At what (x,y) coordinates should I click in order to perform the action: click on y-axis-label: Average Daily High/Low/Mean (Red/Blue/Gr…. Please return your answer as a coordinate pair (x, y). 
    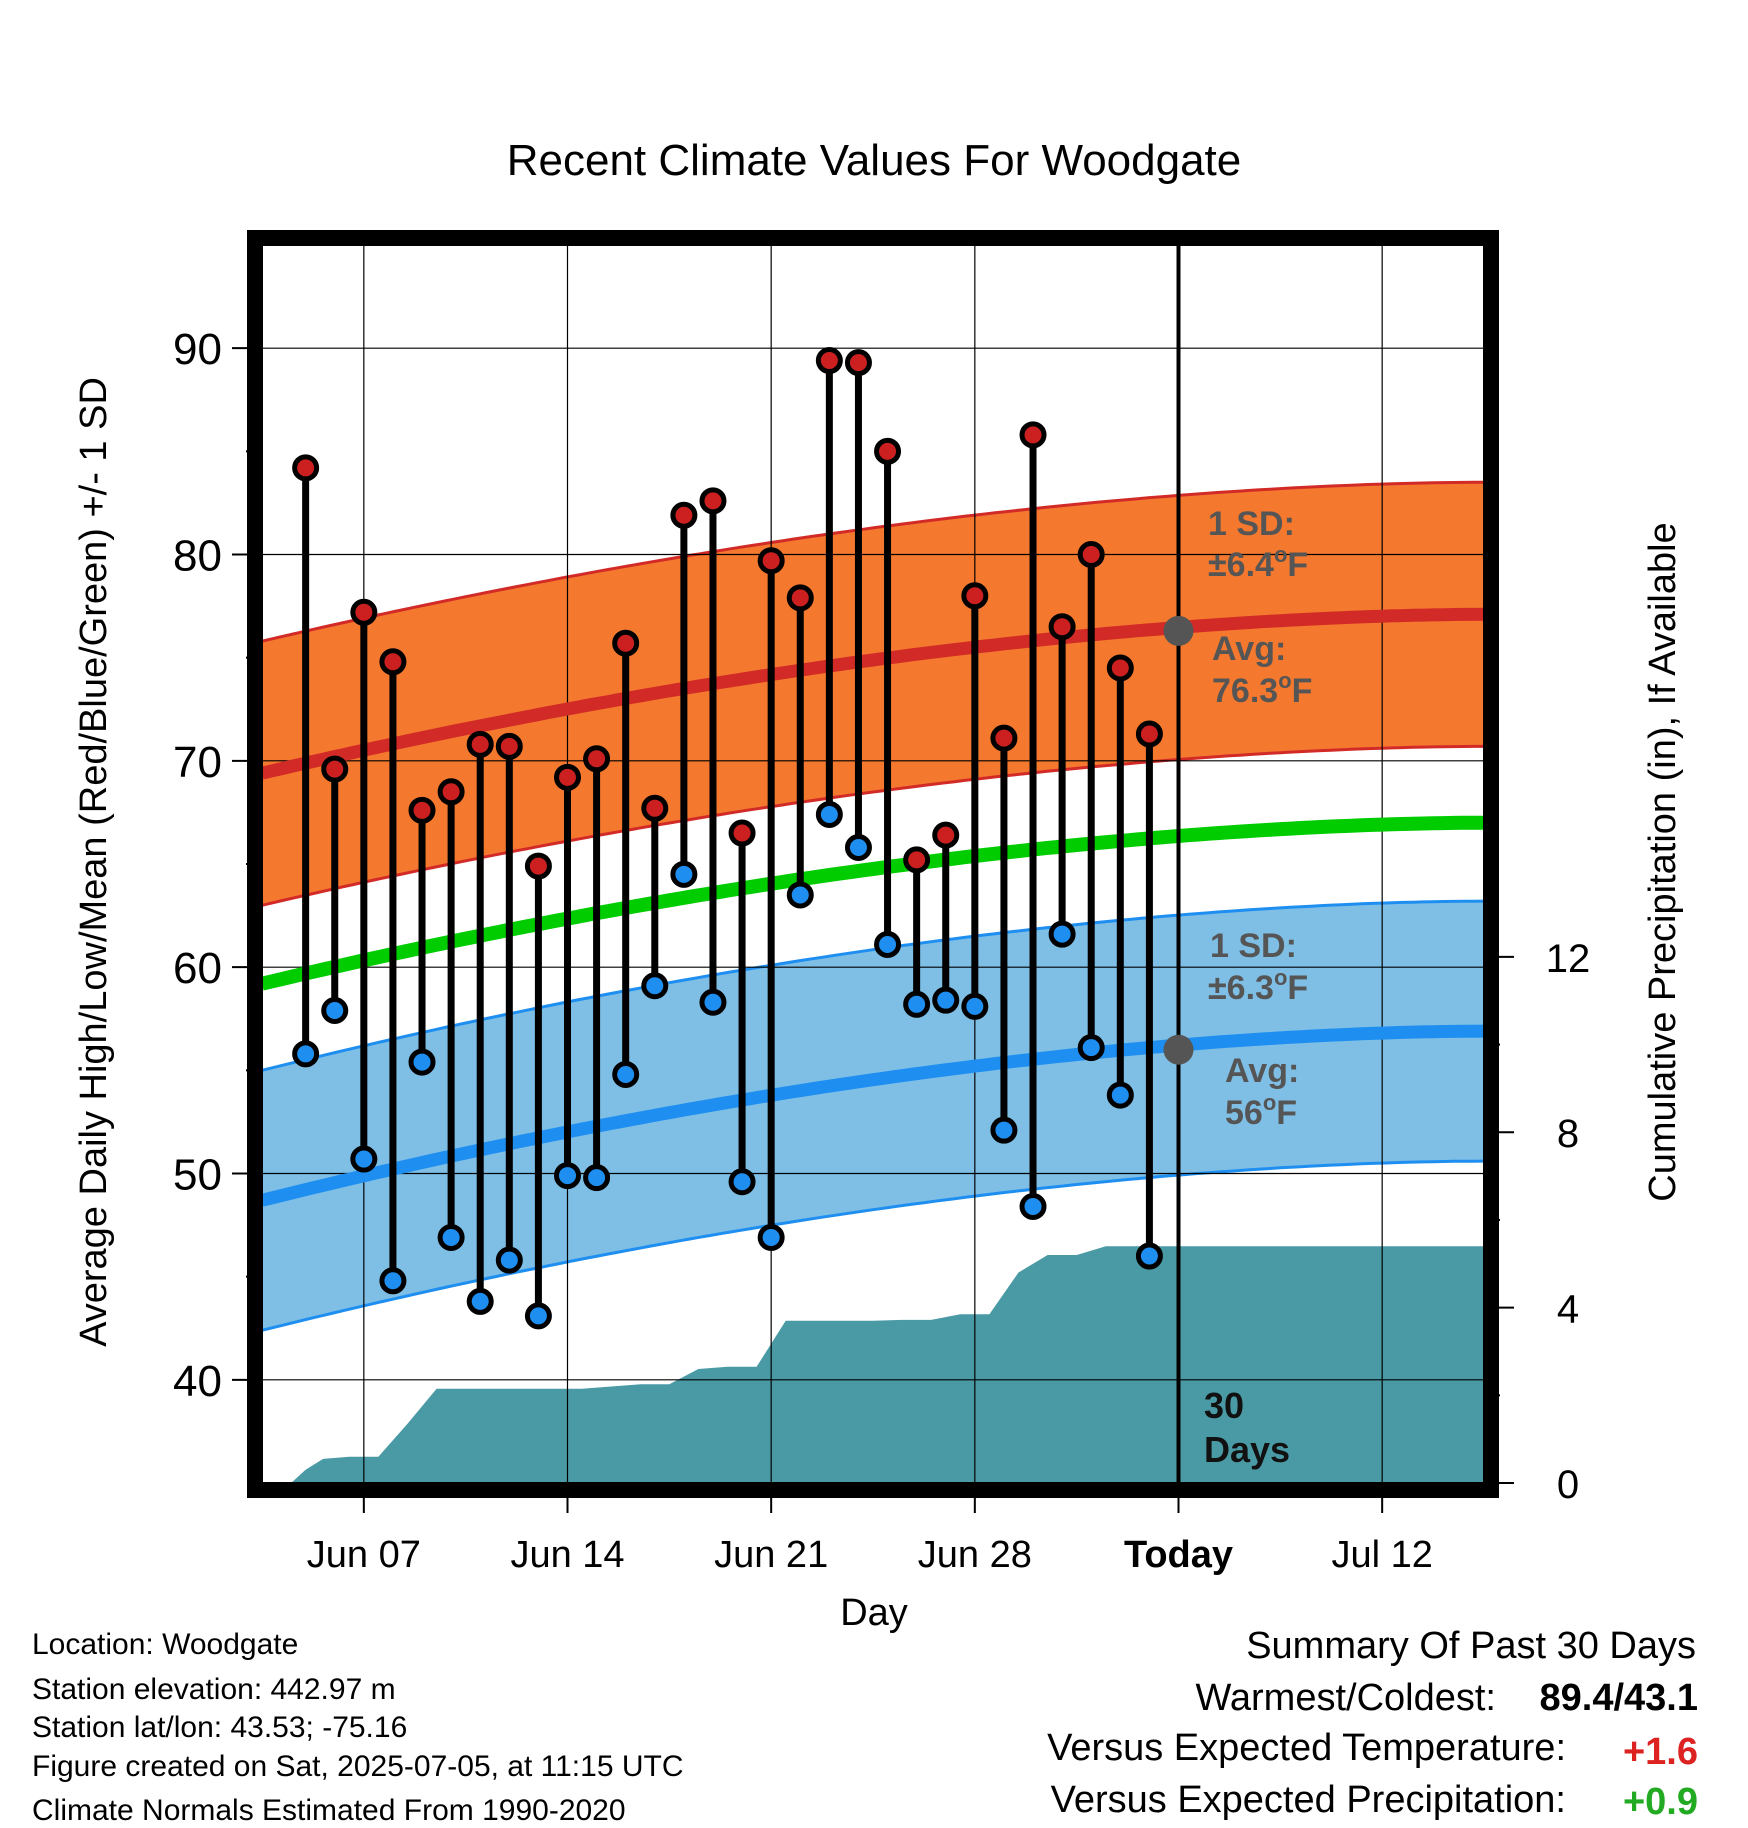
    Looking at the image, I should click on (94, 862).